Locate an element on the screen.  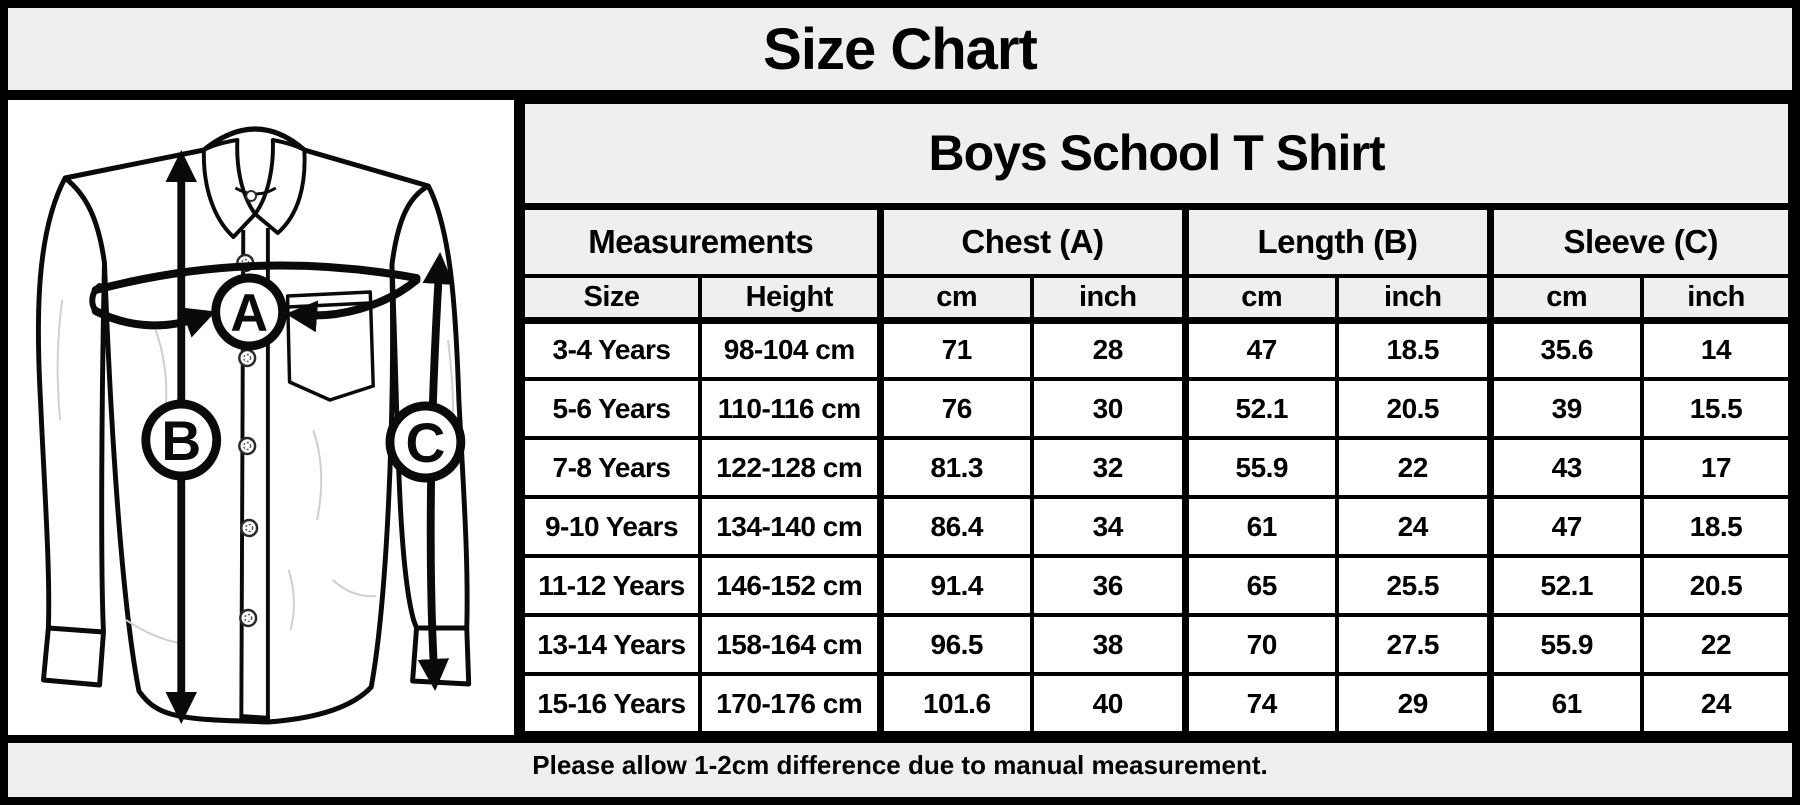
table-cell: 81.3 is located at coordinates (955, 467).